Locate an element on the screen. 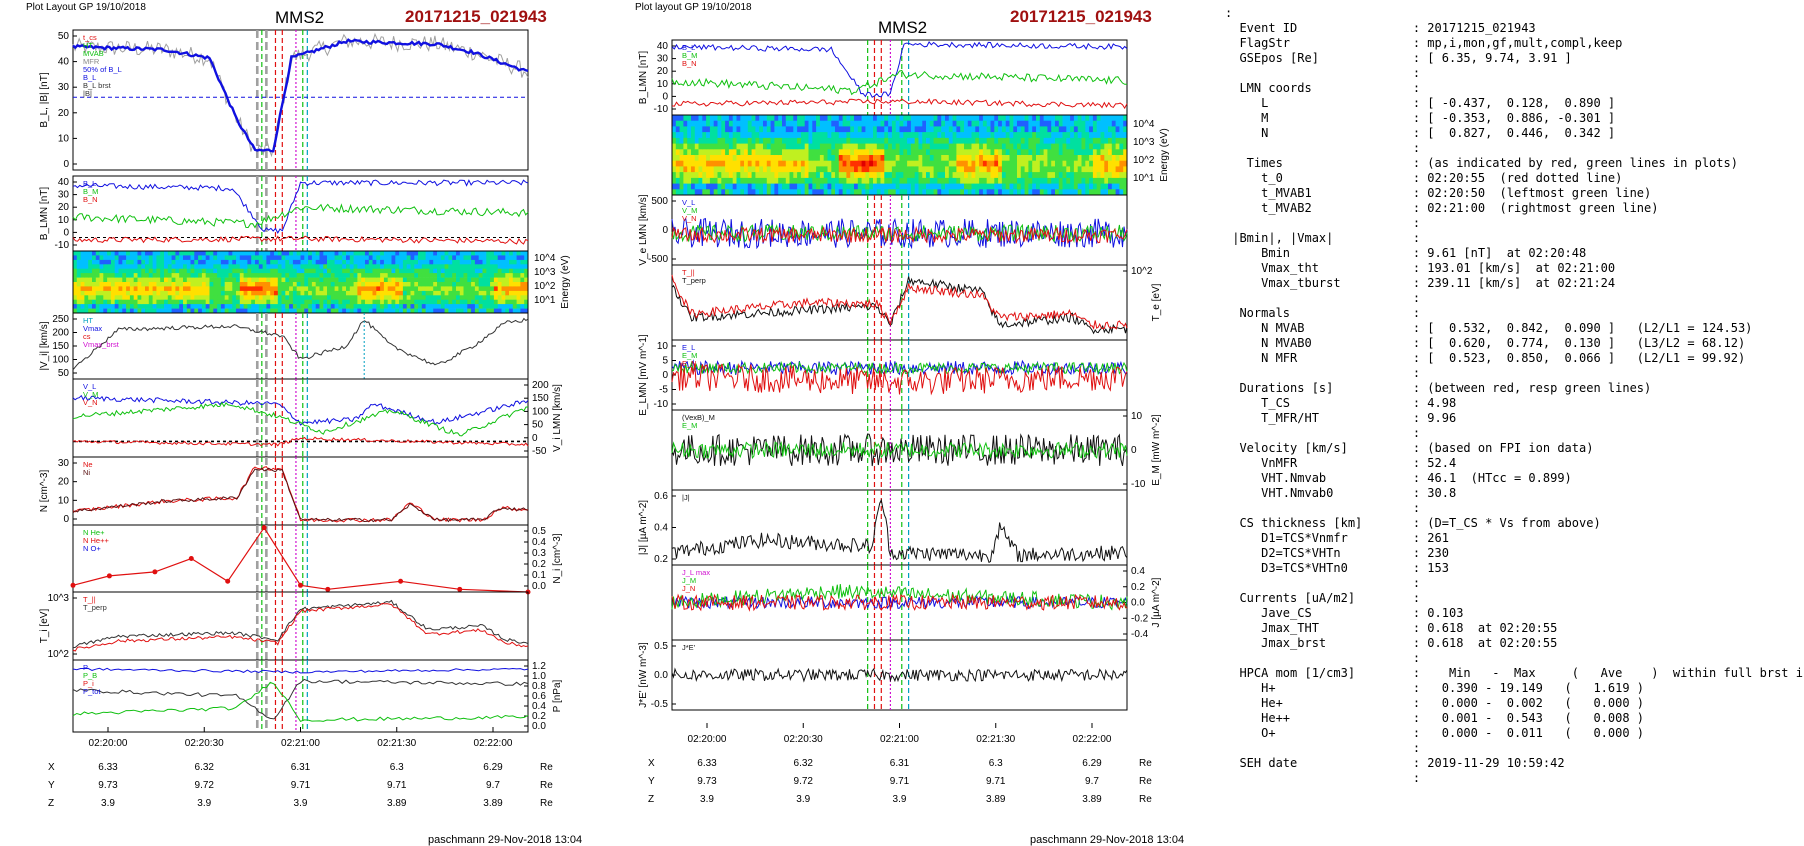  legend-entry: V_M is located at coordinates (689, 210).